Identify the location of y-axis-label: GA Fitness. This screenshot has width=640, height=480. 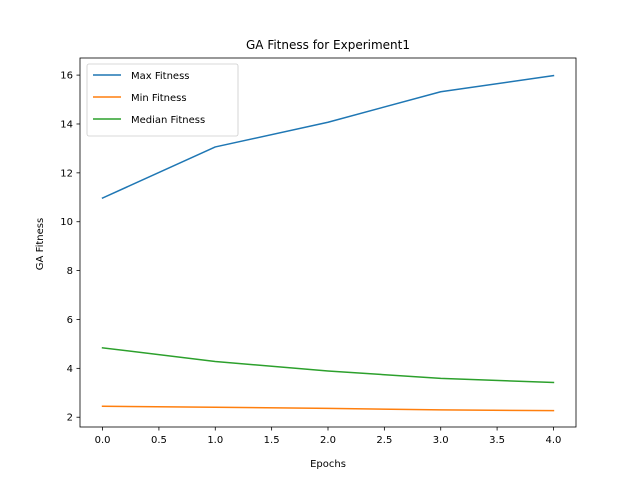
(40, 244).